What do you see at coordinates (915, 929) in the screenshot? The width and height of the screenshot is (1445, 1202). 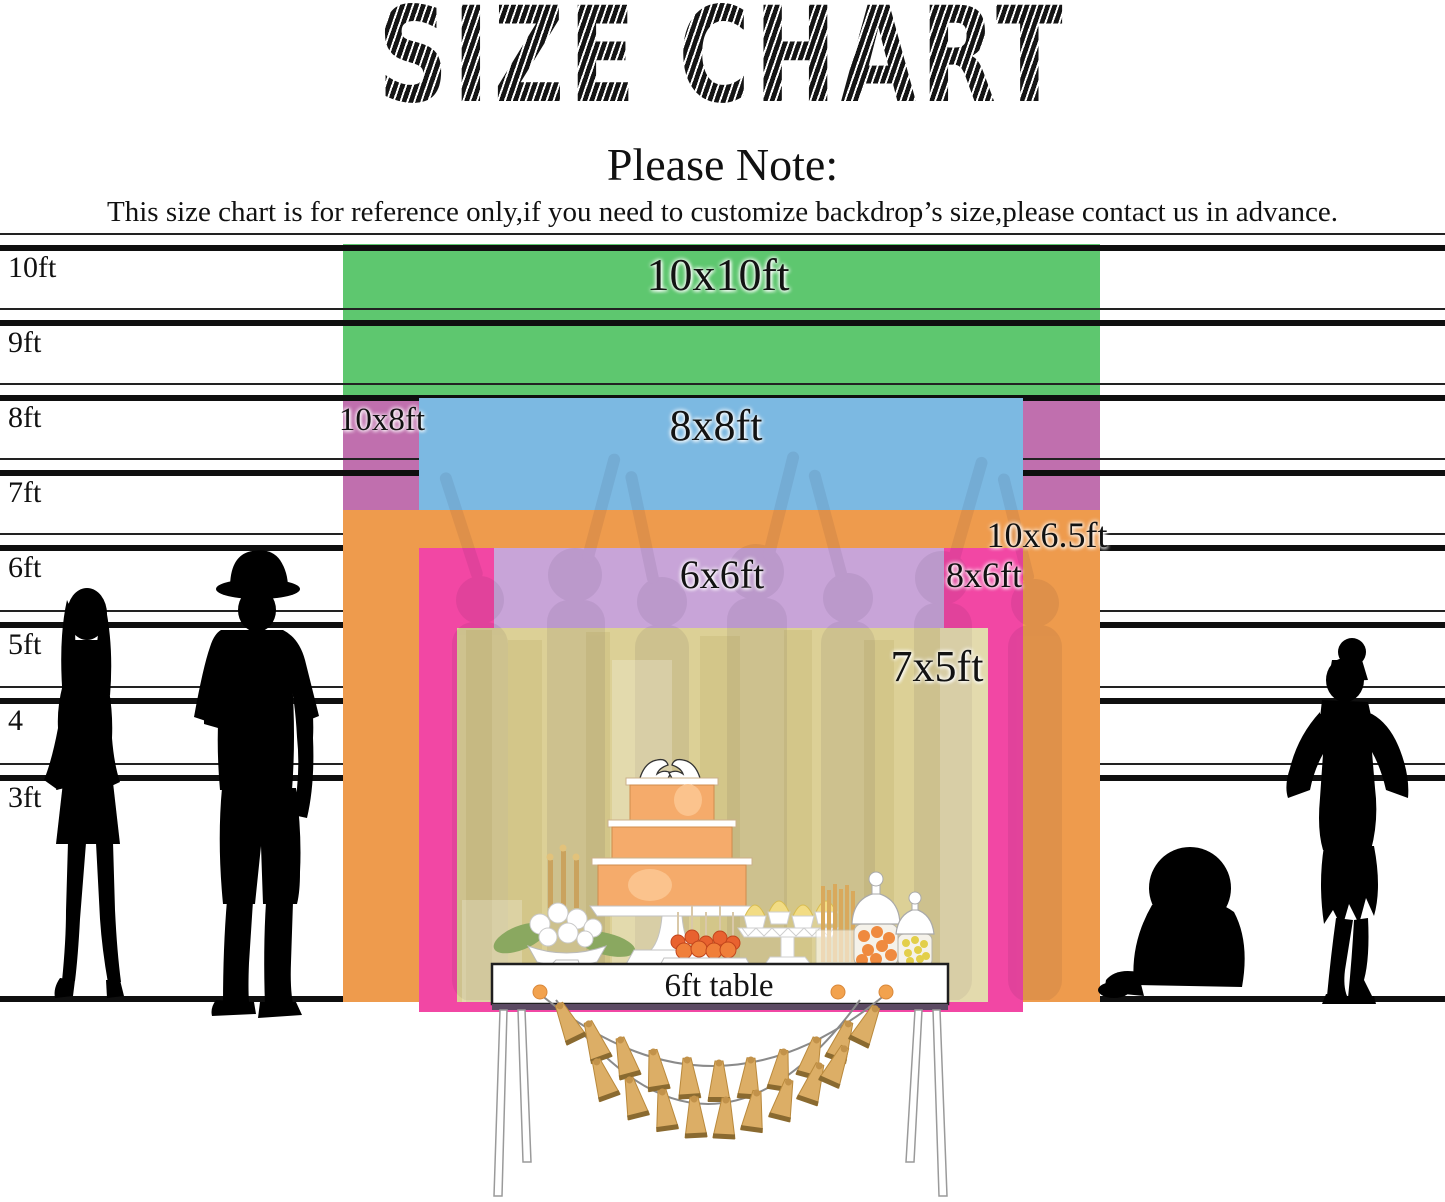 I see `candy-jar-yellow` at bounding box center [915, 929].